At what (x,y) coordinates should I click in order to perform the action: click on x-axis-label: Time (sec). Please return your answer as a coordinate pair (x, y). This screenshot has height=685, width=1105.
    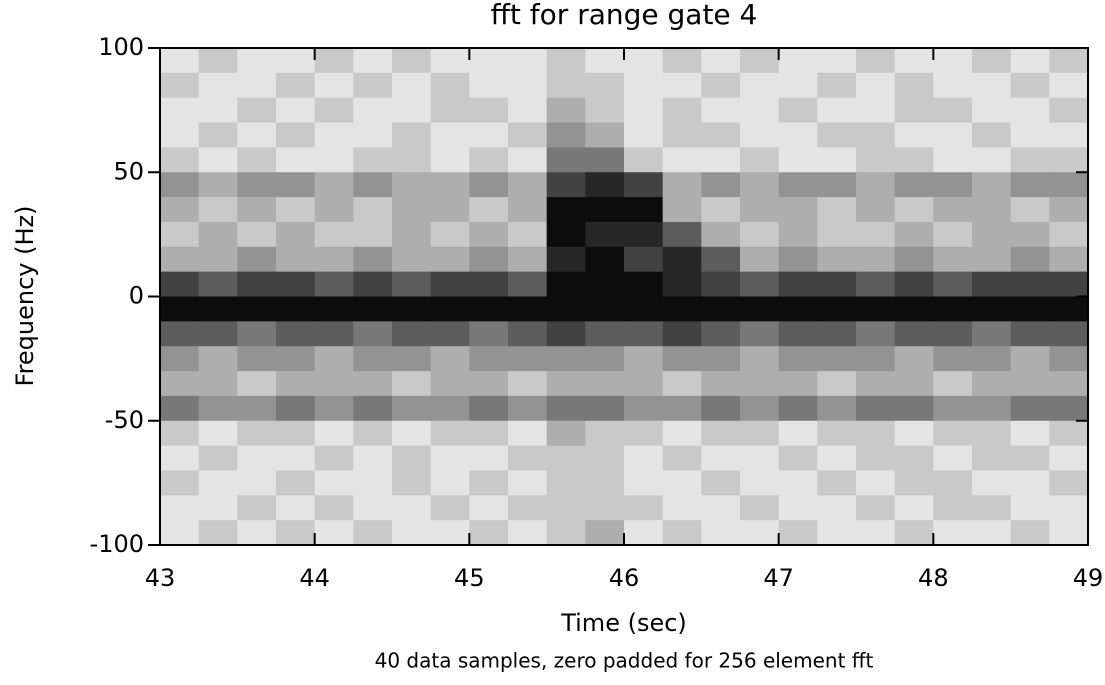
    Looking at the image, I should click on (623, 623).